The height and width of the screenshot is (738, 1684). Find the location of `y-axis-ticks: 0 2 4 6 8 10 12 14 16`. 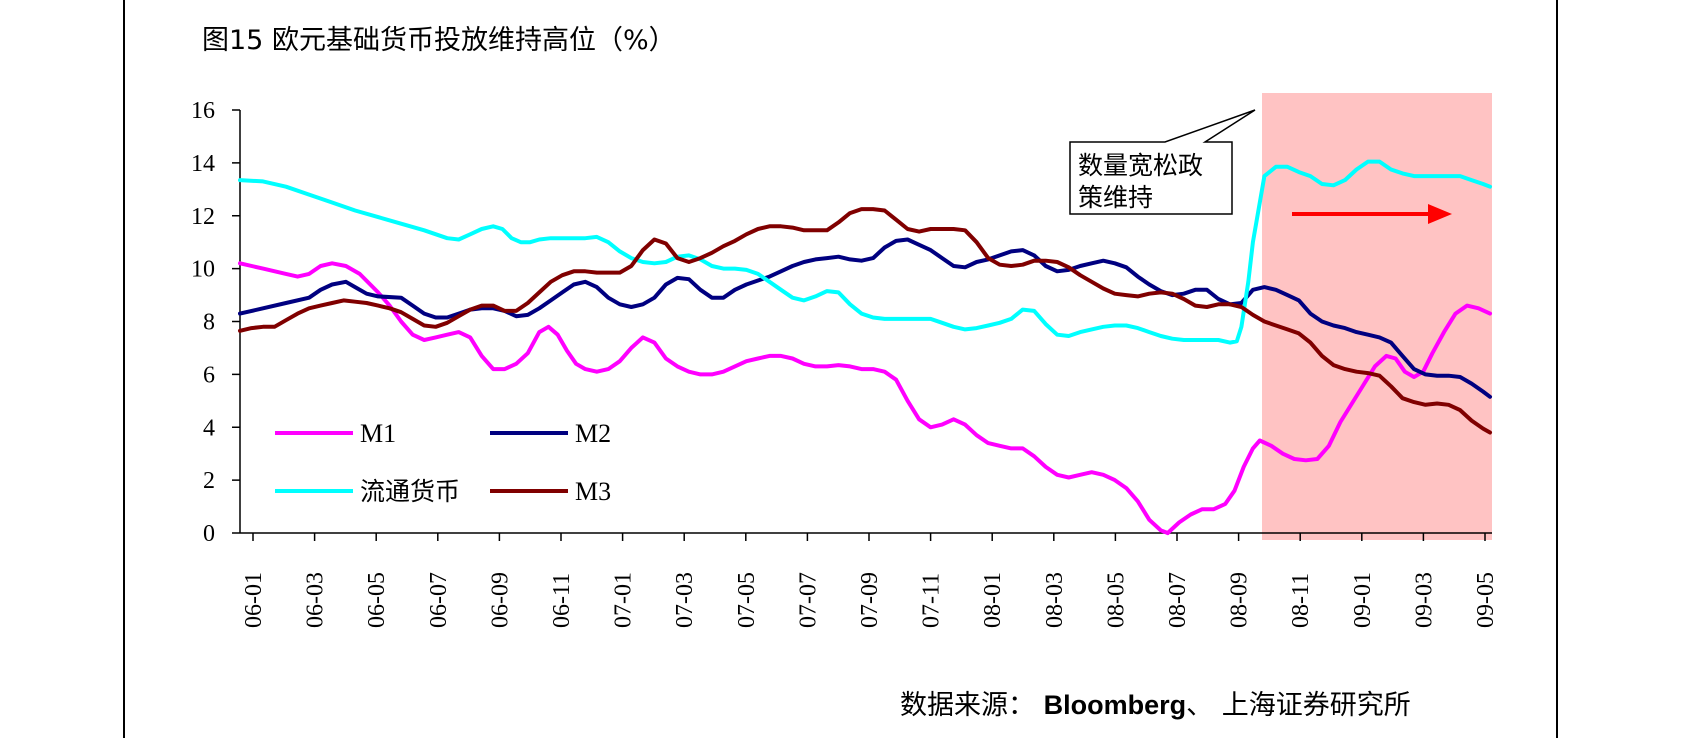

y-axis-ticks: 0 2 4 6 8 10 12 14 16 is located at coordinates (215, 322).